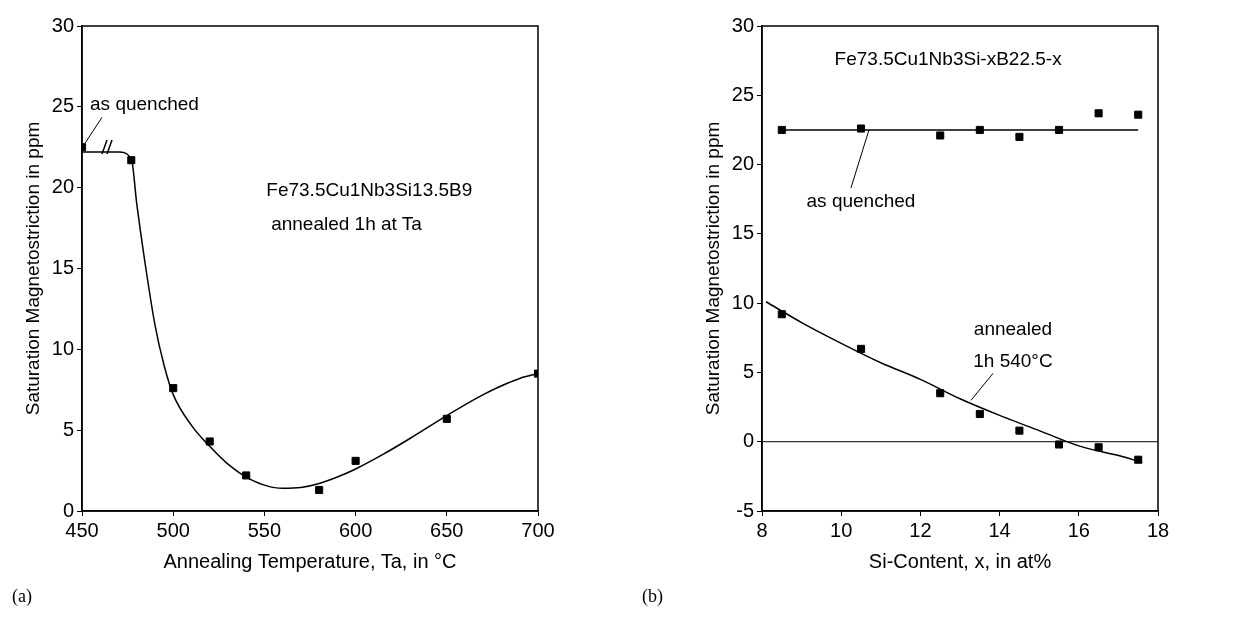 Image resolution: width=1246 pixels, height=643 pixels. Describe the element at coordinates (960, 560) in the screenshot. I see `x-axis-title: Si-Content, x, in at%` at that location.